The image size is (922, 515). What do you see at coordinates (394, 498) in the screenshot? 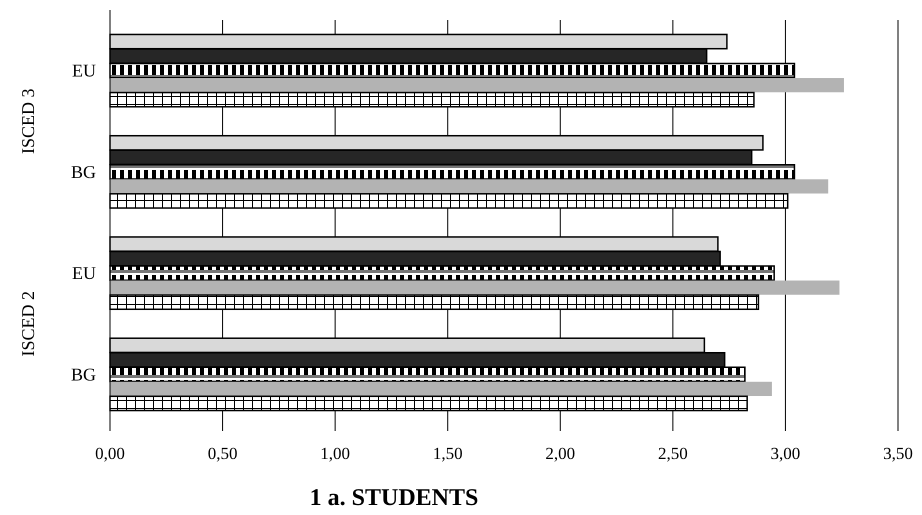
I see `text: 1 a. STUDENTS` at bounding box center [394, 498].